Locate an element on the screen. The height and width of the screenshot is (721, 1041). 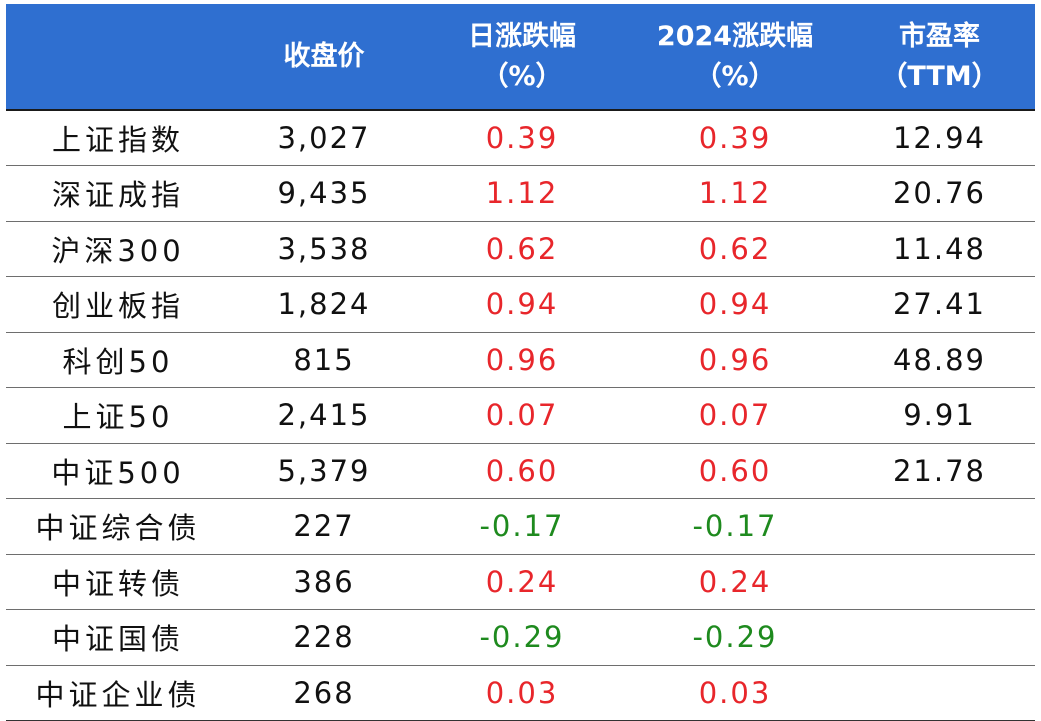
index-name-cell: 上证50 is located at coordinates (118, 415).